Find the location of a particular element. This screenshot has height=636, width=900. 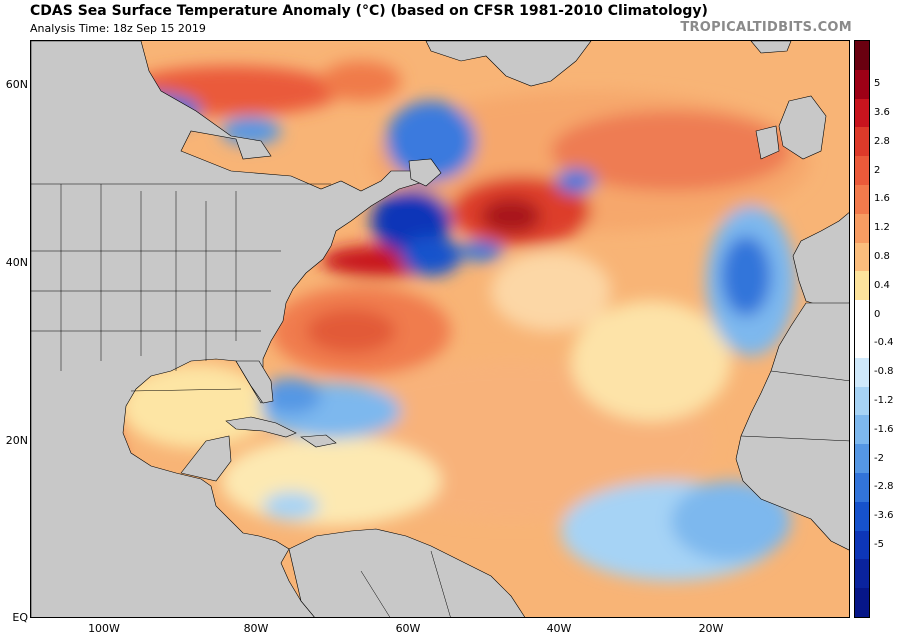

colorbar-tick-label: -0.4 is located at coordinates (884, 343).